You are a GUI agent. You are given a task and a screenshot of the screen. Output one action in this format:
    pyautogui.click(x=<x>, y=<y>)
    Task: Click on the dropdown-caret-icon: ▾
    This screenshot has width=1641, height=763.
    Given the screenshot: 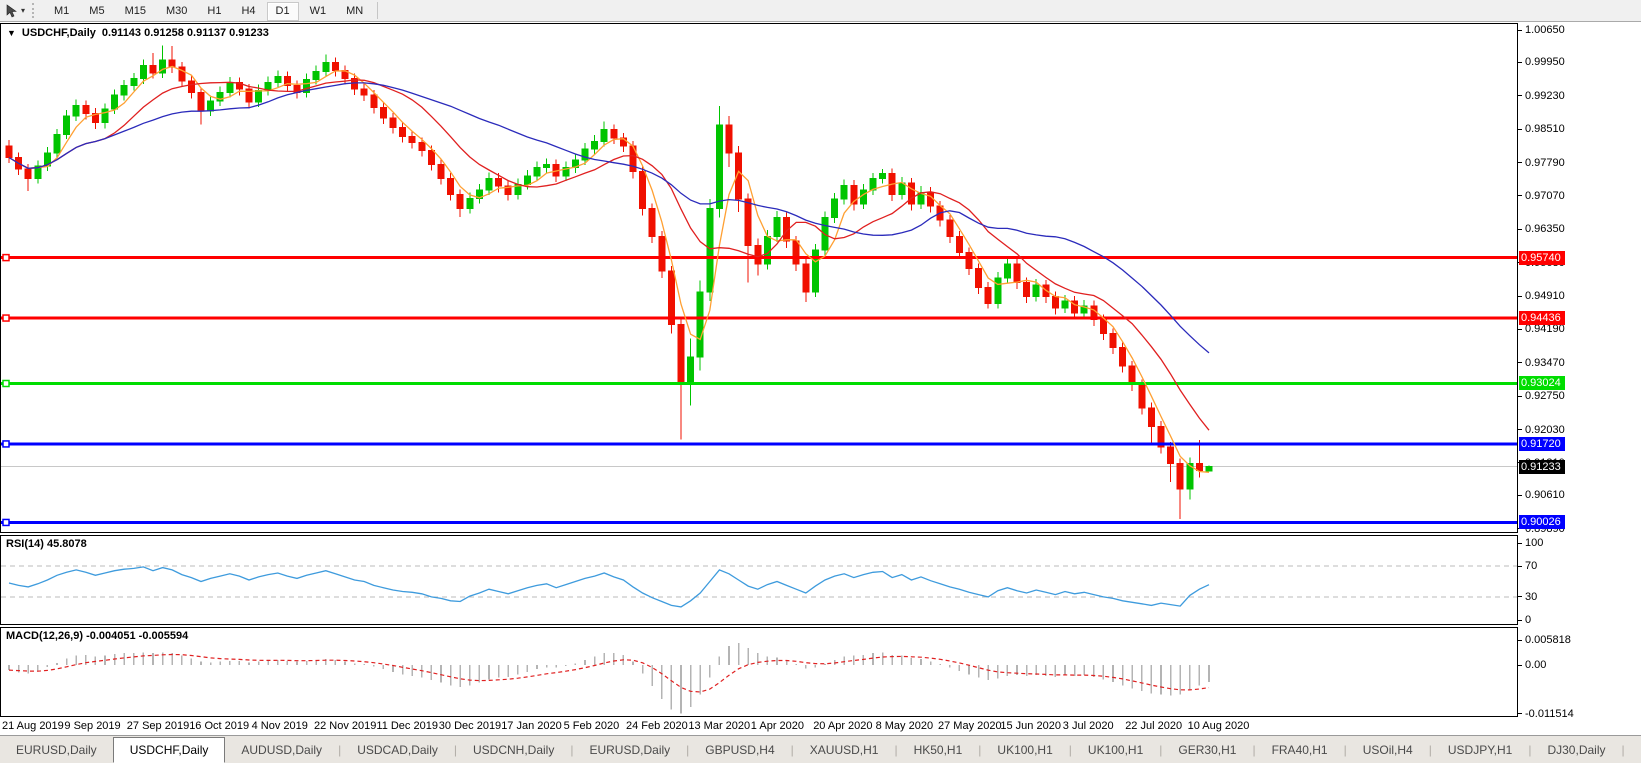 What is the action you would take?
    pyautogui.click(x=23, y=10)
    